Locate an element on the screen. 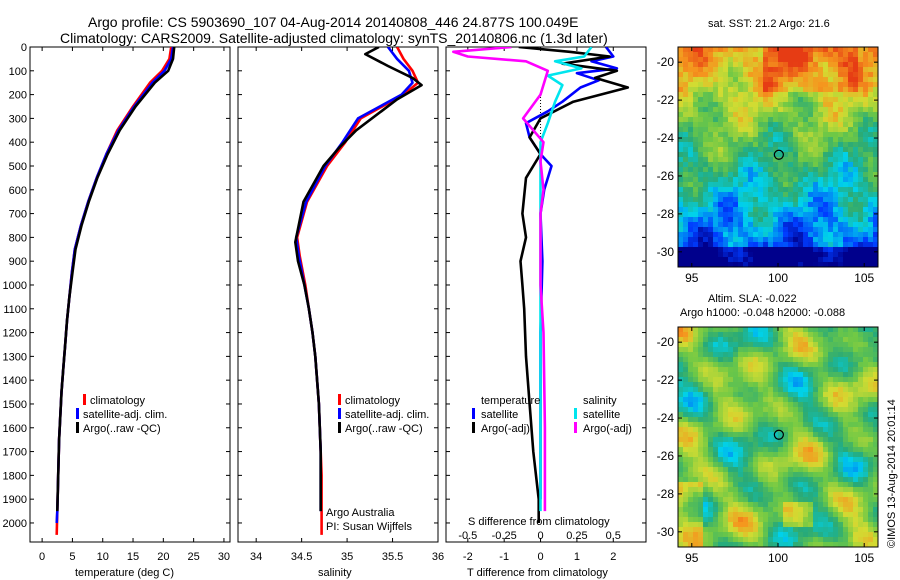 The image size is (900, 580). salinity-annotation-line1: Argo Australia is located at coordinates (360, 513).